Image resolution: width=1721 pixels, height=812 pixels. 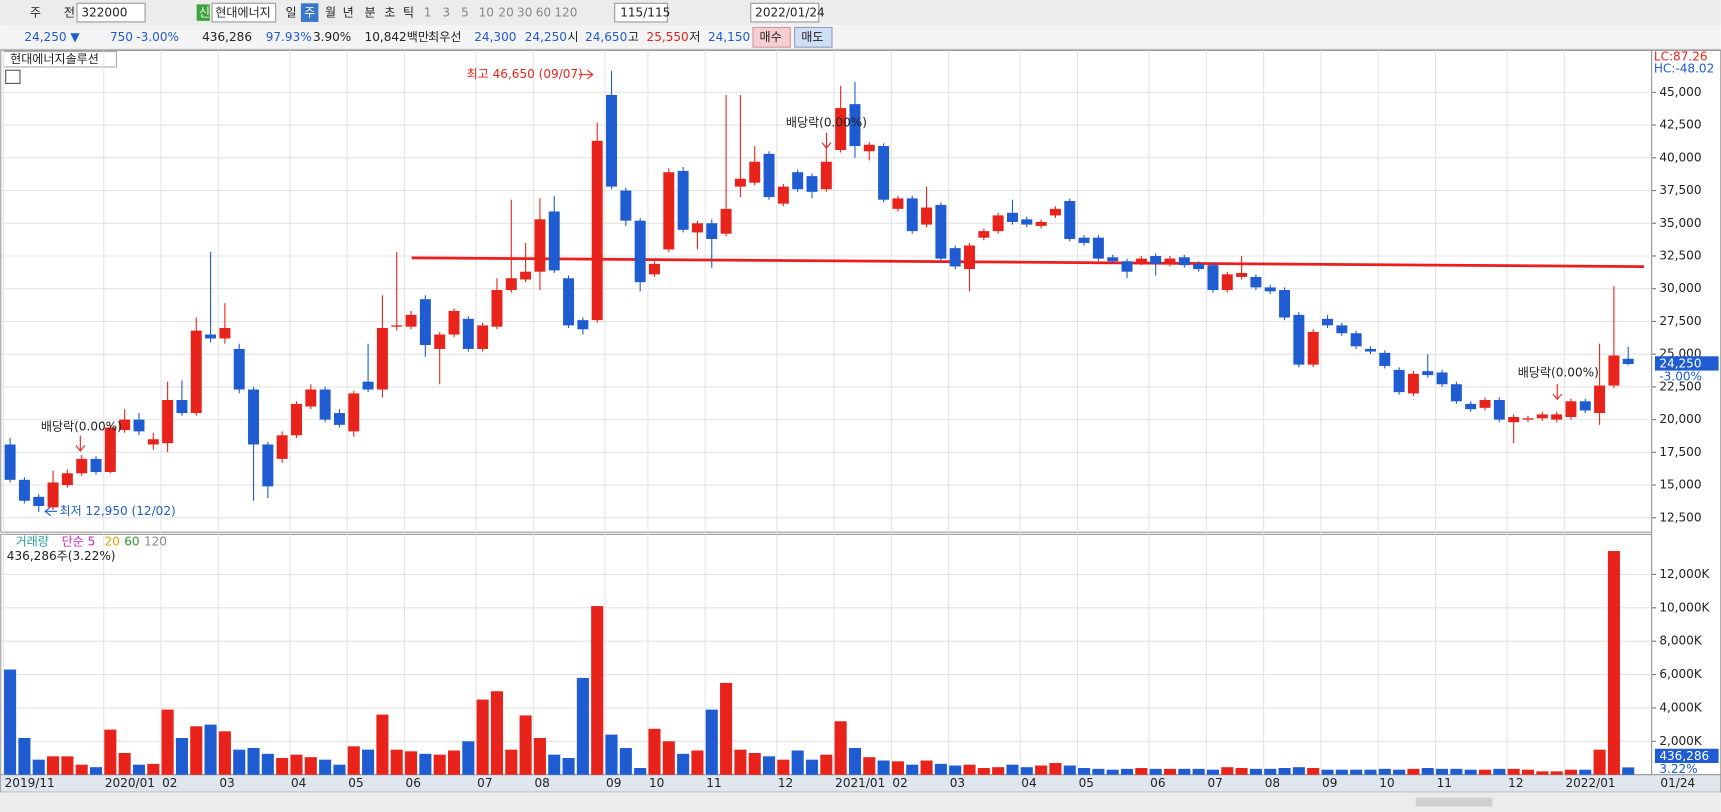 I want to click on last-price-tag, so click(x=1686, y=363).